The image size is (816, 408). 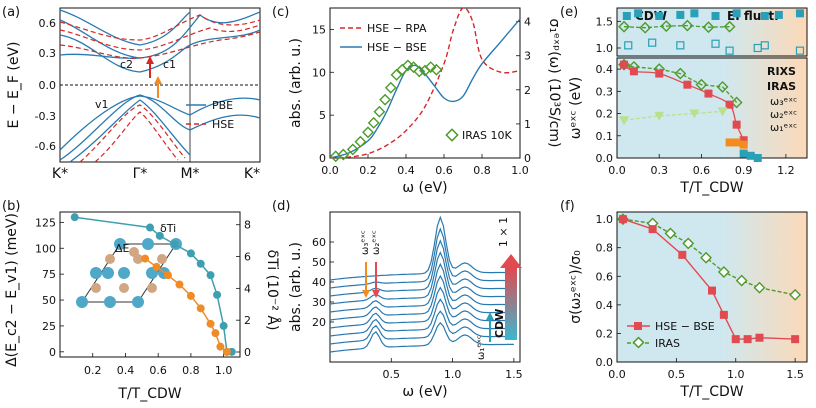 I want to click on se-atoms, so click(x=129, y=270).